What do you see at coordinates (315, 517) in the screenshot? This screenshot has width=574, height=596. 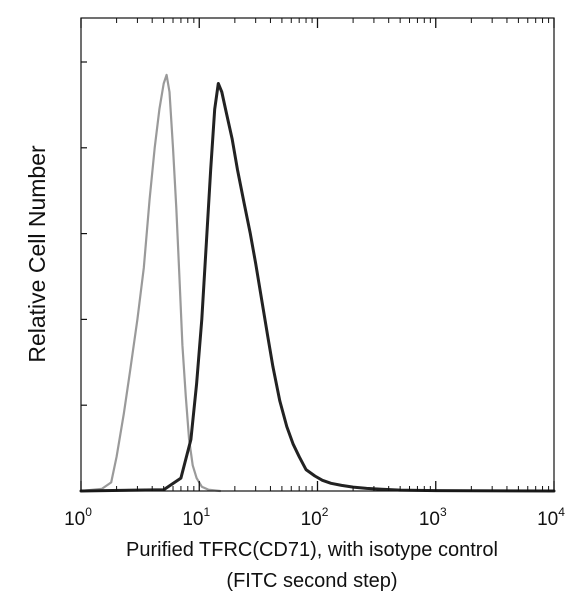 I see `x-tick-label: 10²` at bounding box center [315, 517].